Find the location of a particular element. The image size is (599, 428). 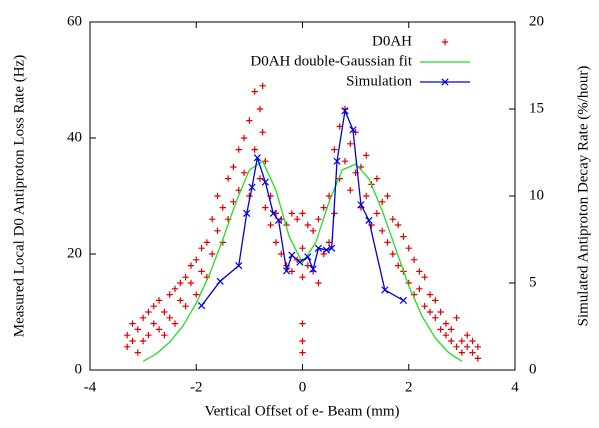

x-tick-label: 2 is located at coordinates (409, 387).